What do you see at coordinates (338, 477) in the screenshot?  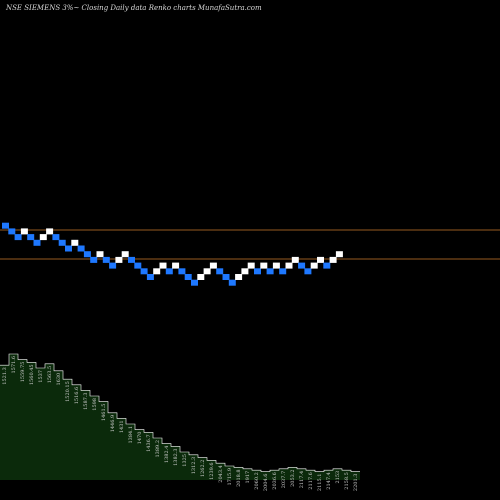 I see `volume-value-label: 2153` at bounding box center [338, 477].